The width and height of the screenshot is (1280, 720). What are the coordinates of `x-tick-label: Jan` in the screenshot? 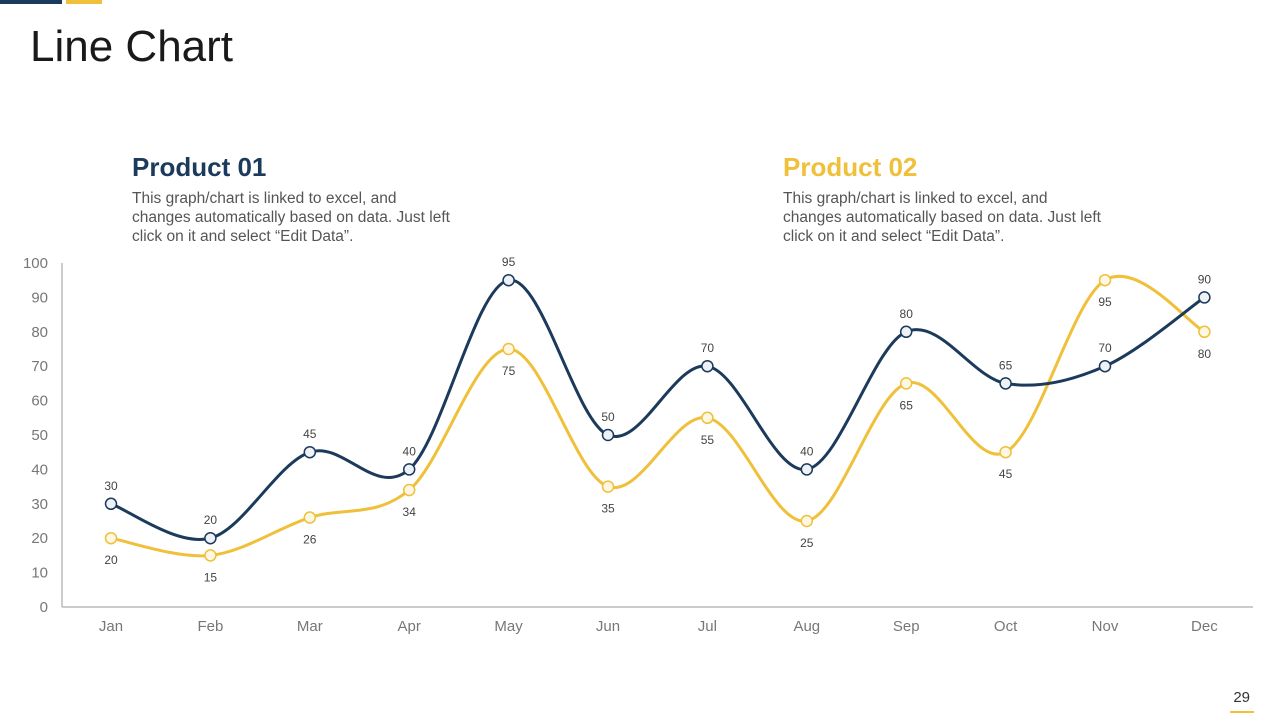 It's located at (111, 626).